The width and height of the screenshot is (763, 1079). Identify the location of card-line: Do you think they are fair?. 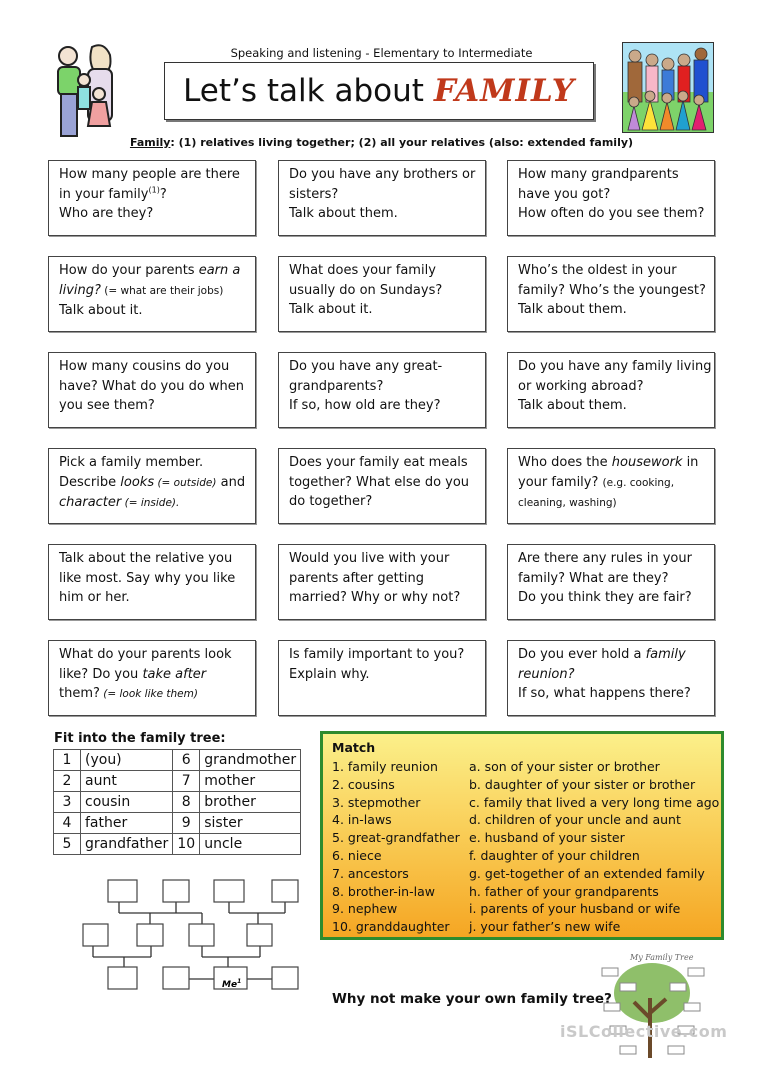
(616, 598).